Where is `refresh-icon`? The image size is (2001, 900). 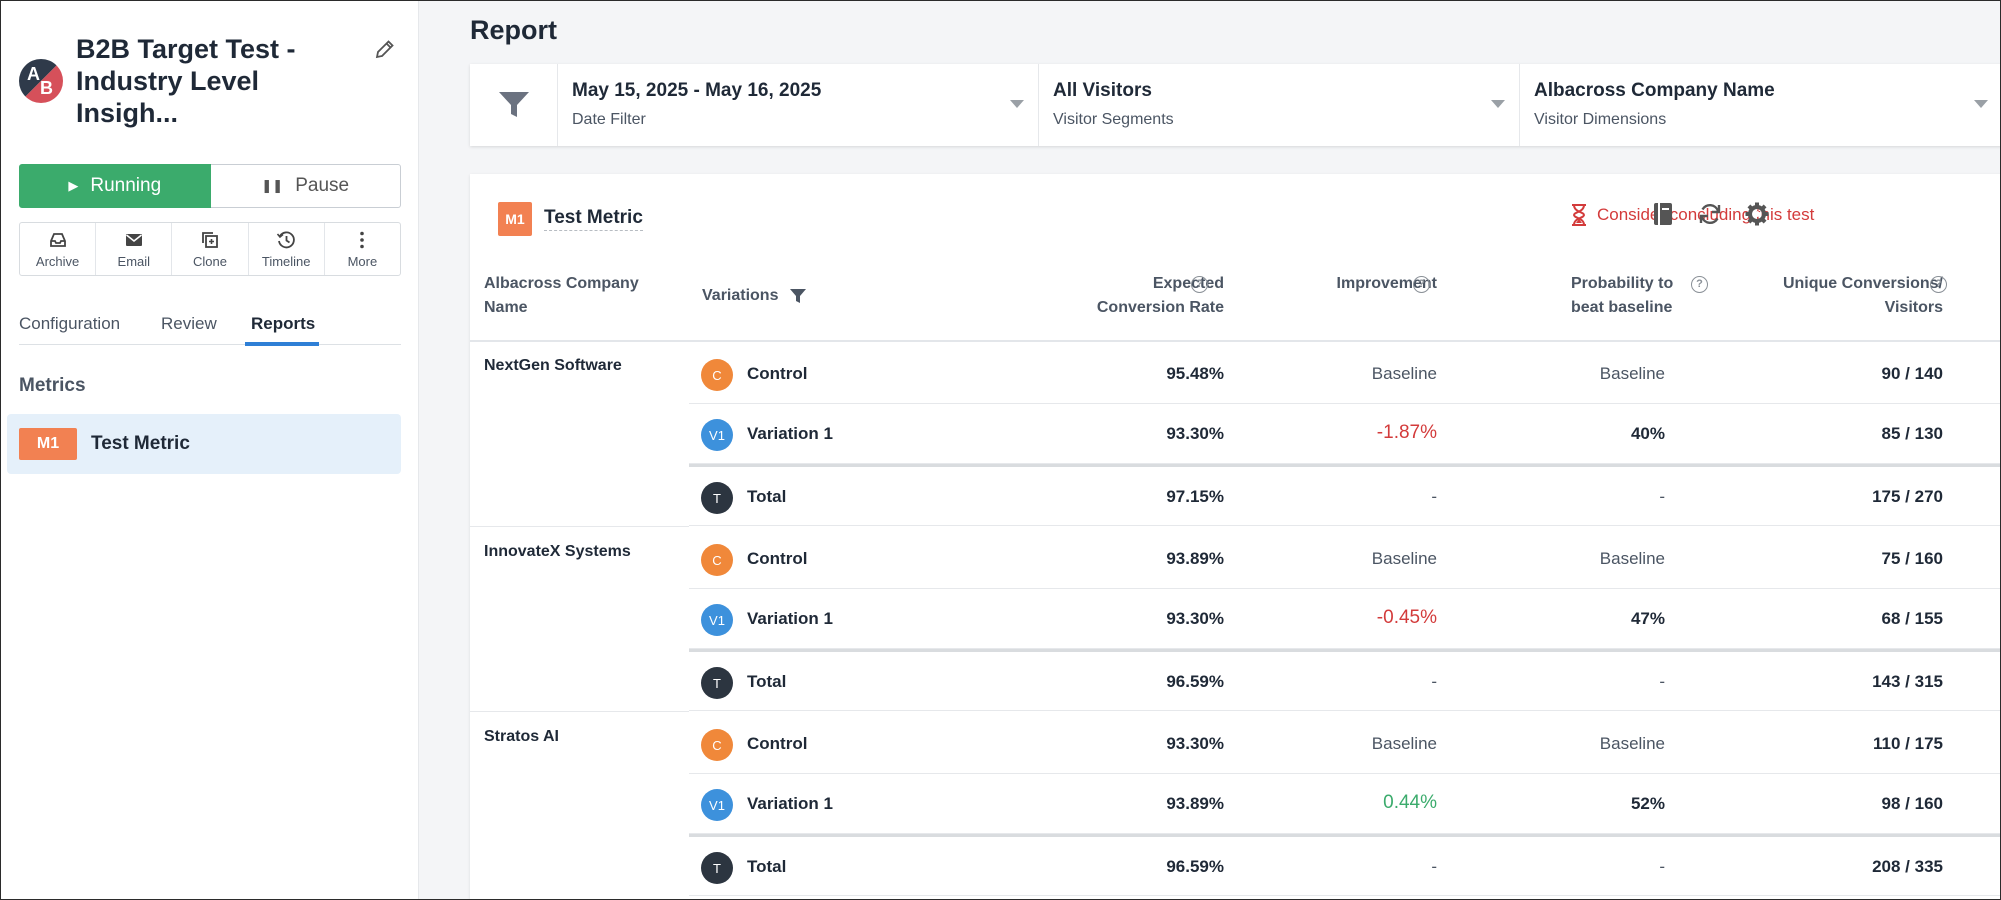 refresh-icon is located at coordinates (1710, 214).